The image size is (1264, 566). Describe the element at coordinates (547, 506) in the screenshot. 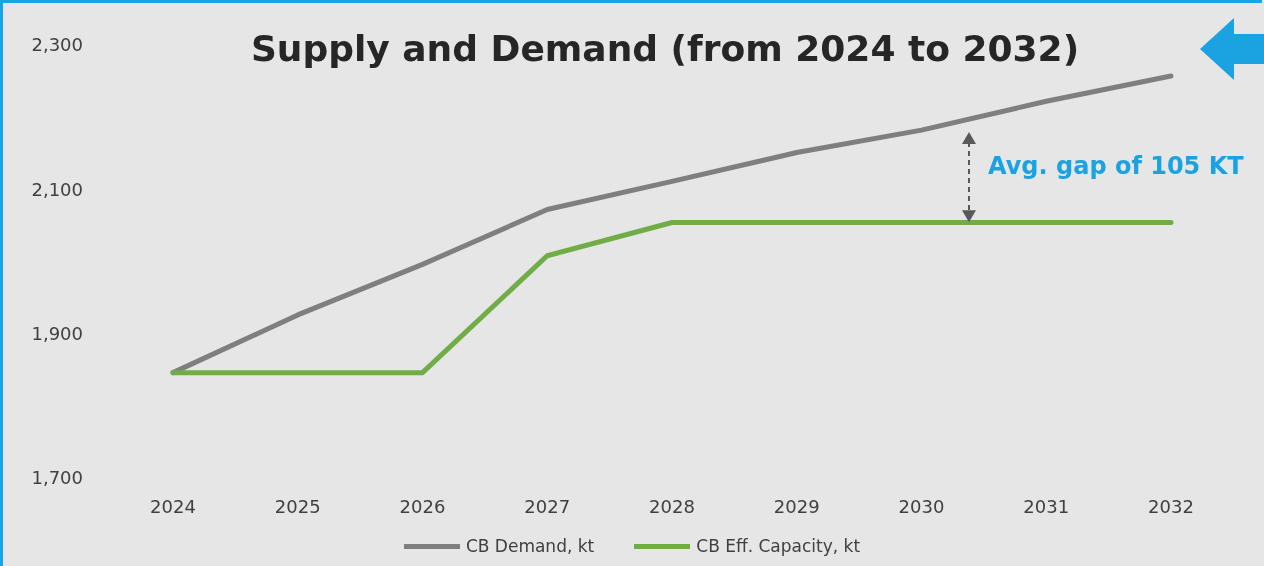

I see `x-tick-label: 2027` at that location.